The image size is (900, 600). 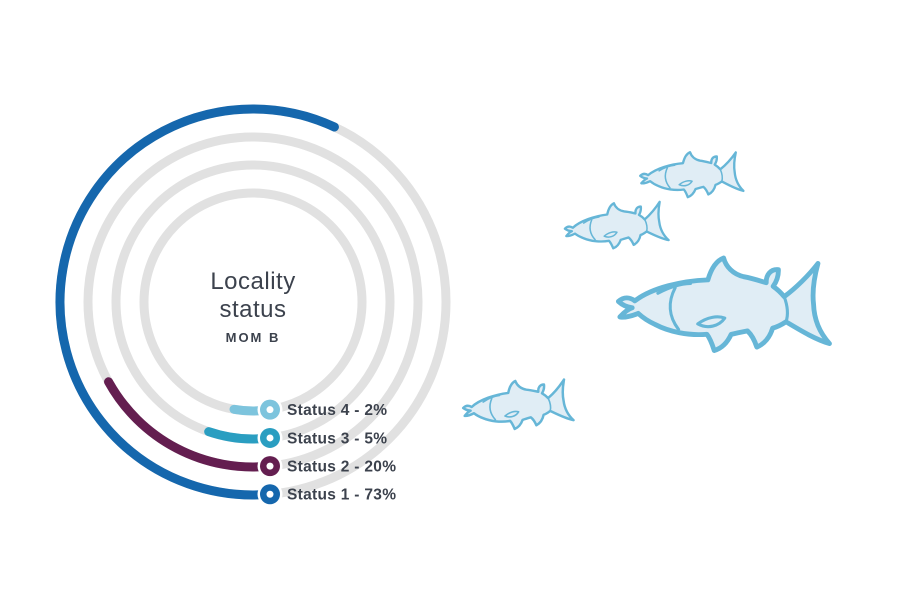 What do you see at coordinates (253, 295) in the screenshot?
I see `chart-title: Locality status` at bounding box center [253, 295].